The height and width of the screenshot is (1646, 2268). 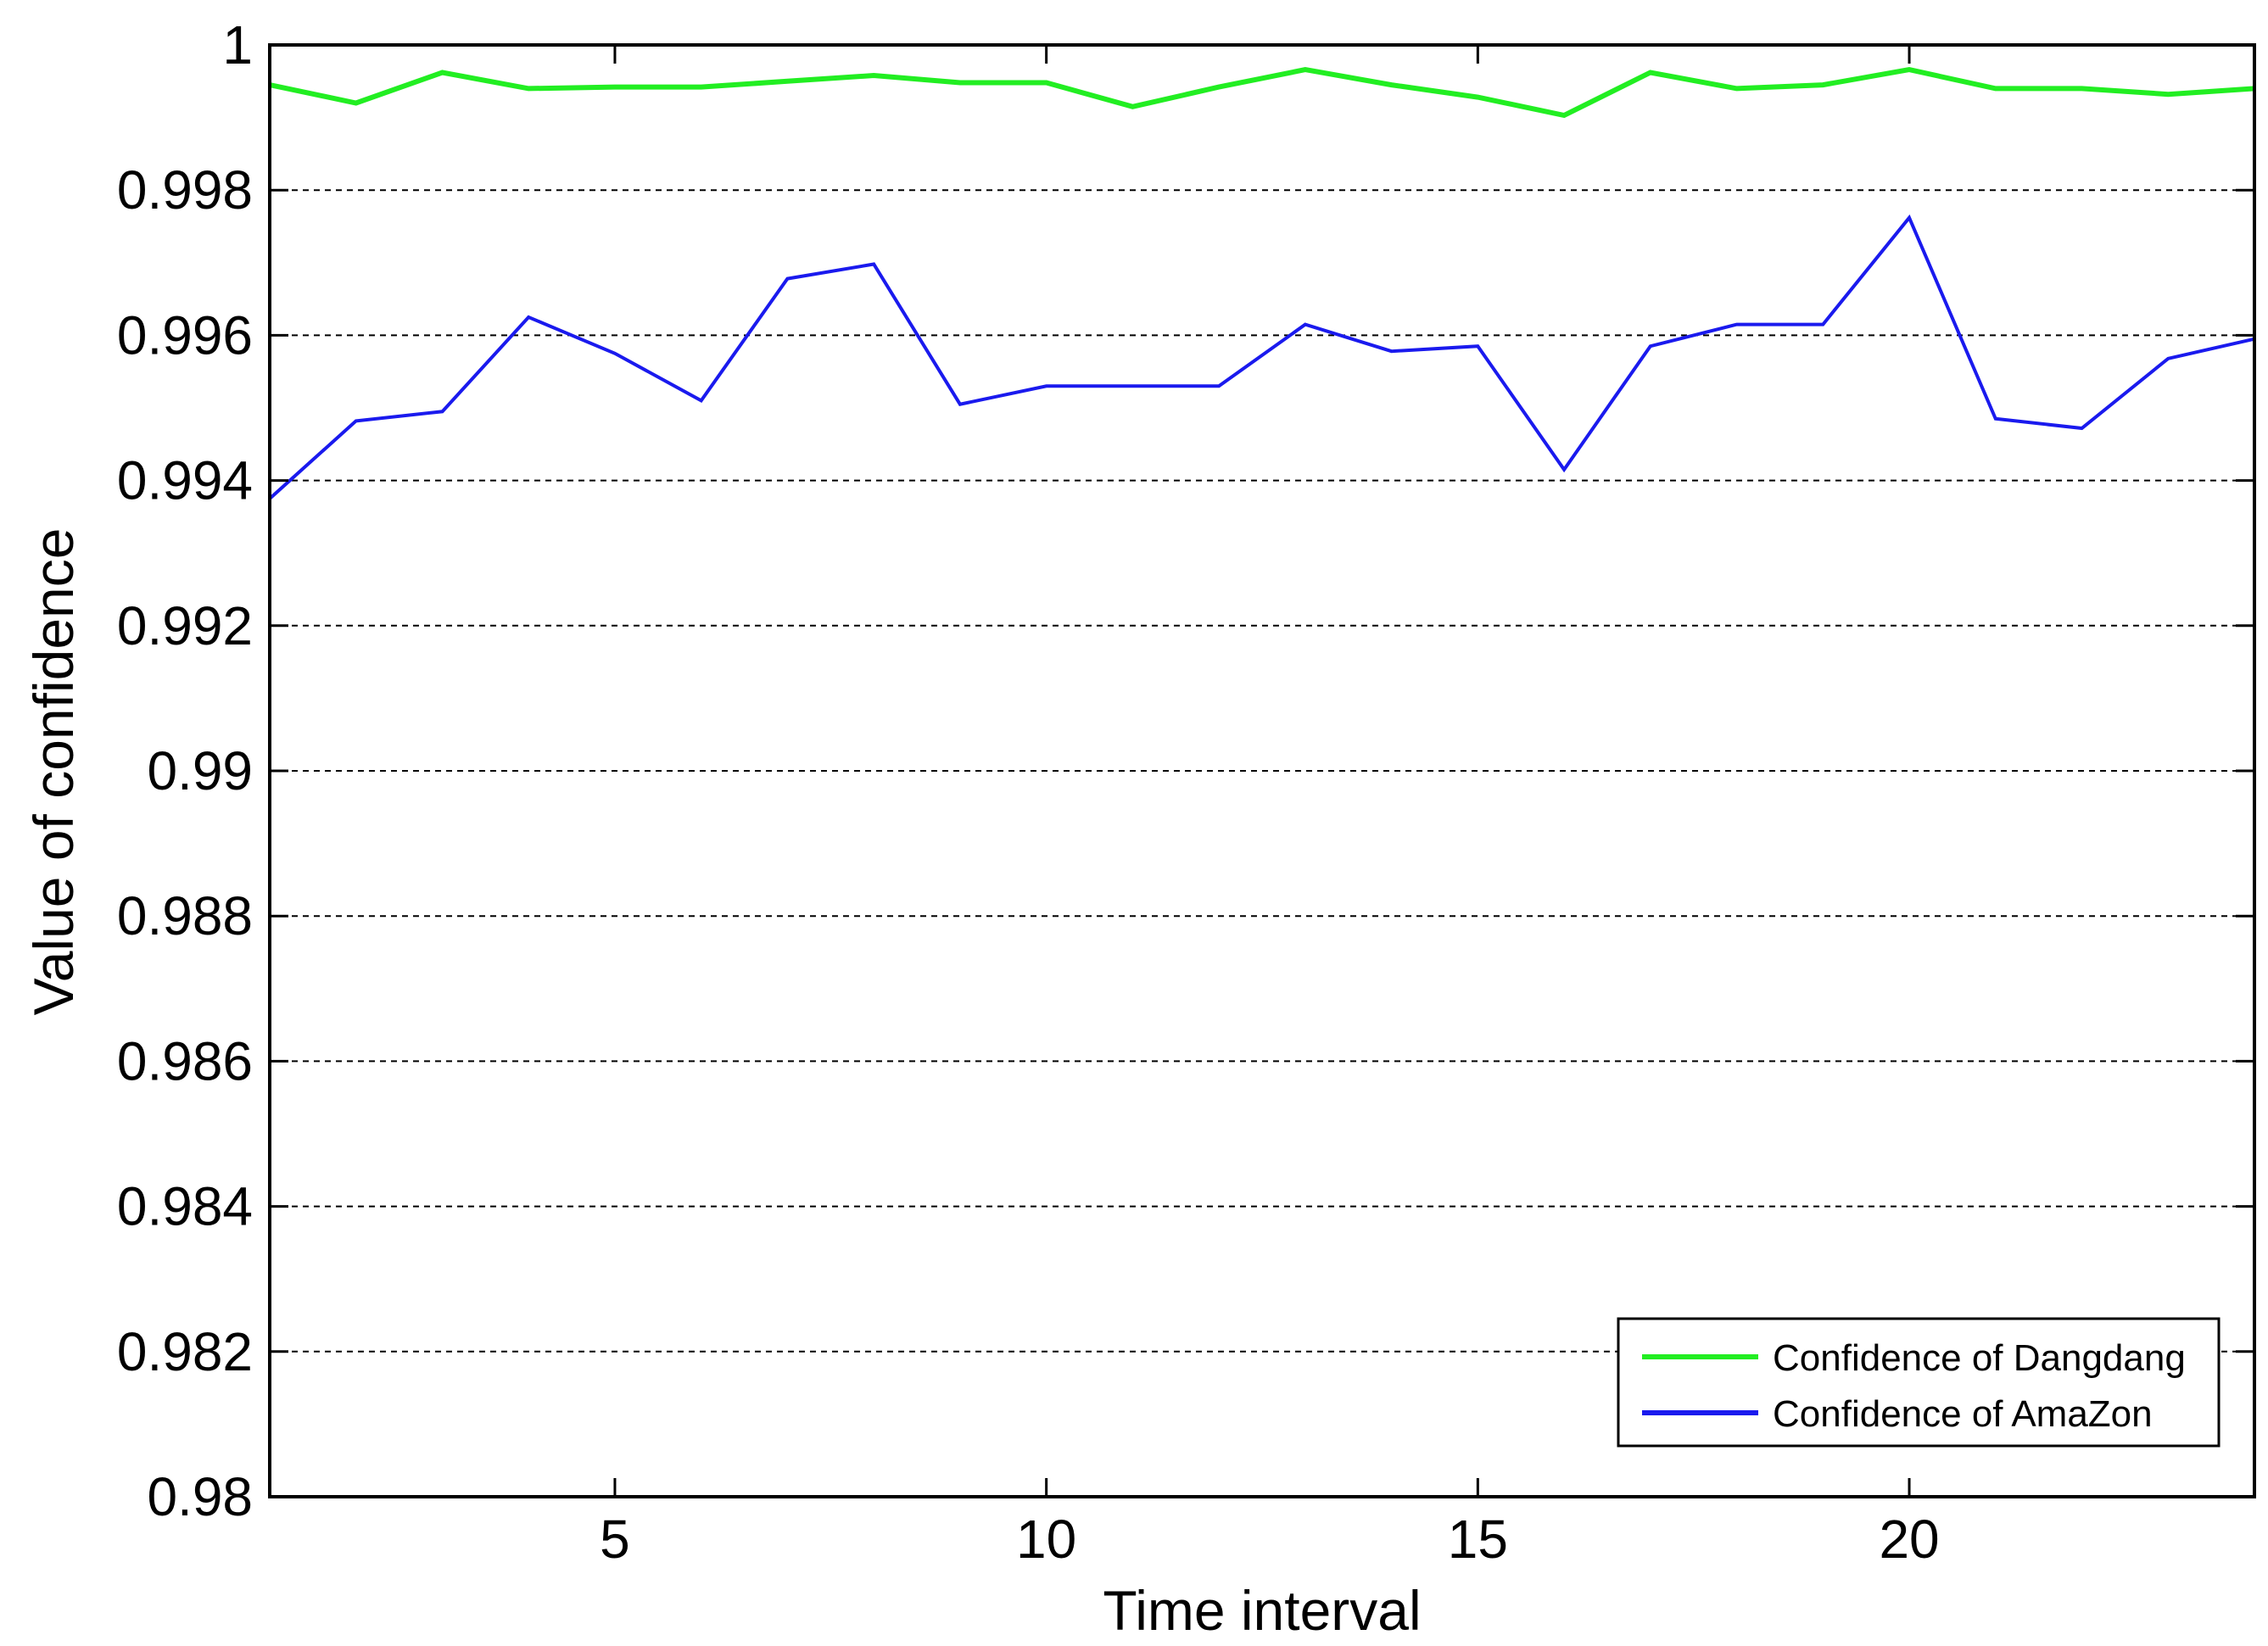 What do you see at coordinates (1262, 93) in the screenshot?
I see `series-line-dangdang` at bounding box center [1262, 93].